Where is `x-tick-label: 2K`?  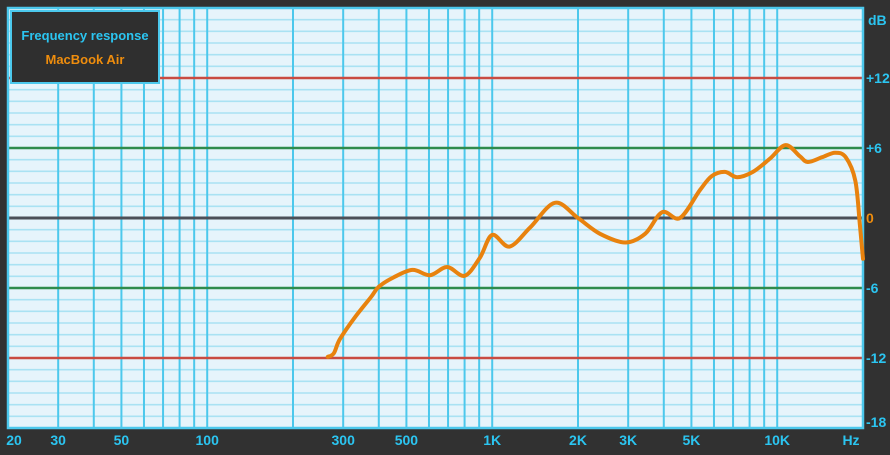 x-tick-label: 2K is located at coordinates (578, 440).